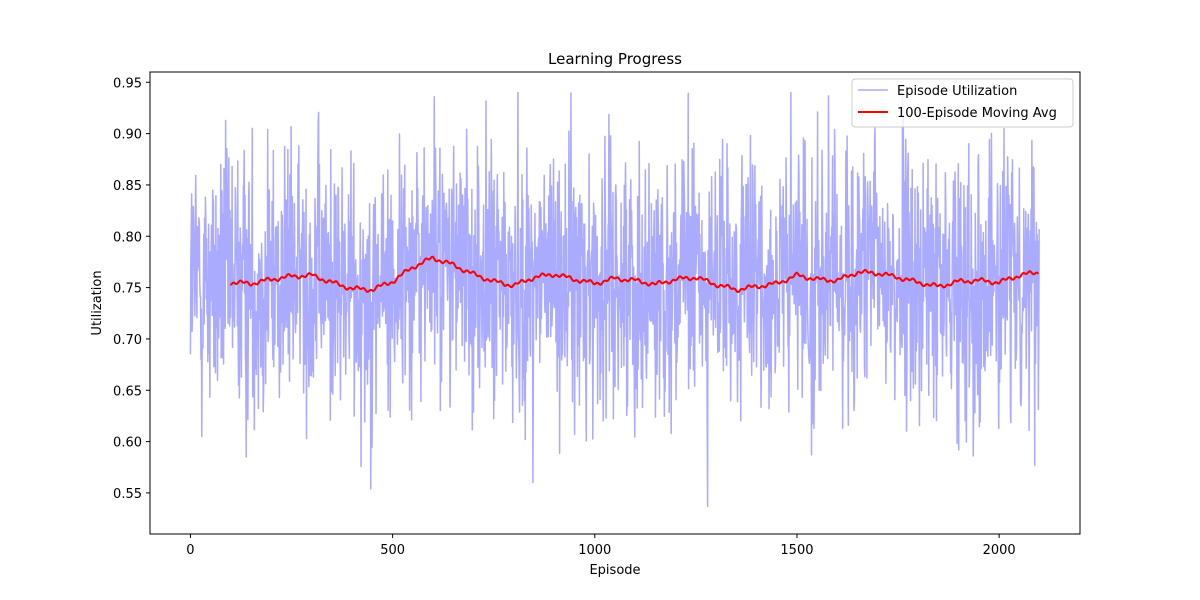 The height and width of the screenshot is (600, 1200). What do you see at coordinates (127, 135) in the screenshot?
I see `y-tick-label: 0.90` at bounding box center [127, 135].